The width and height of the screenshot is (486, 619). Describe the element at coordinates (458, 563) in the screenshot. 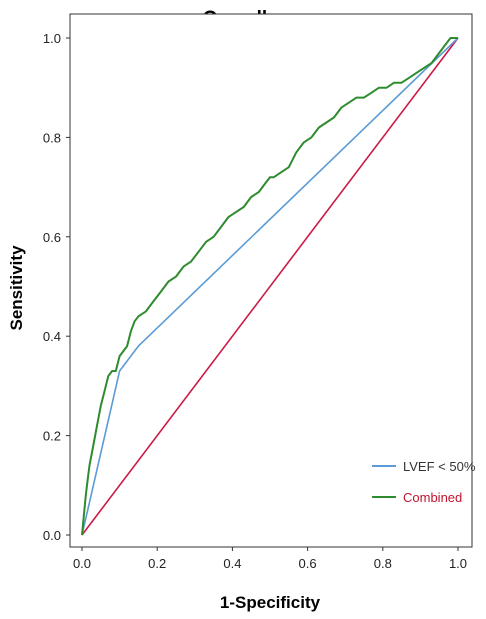

I see `x-tick-label: 1.0` at that location.